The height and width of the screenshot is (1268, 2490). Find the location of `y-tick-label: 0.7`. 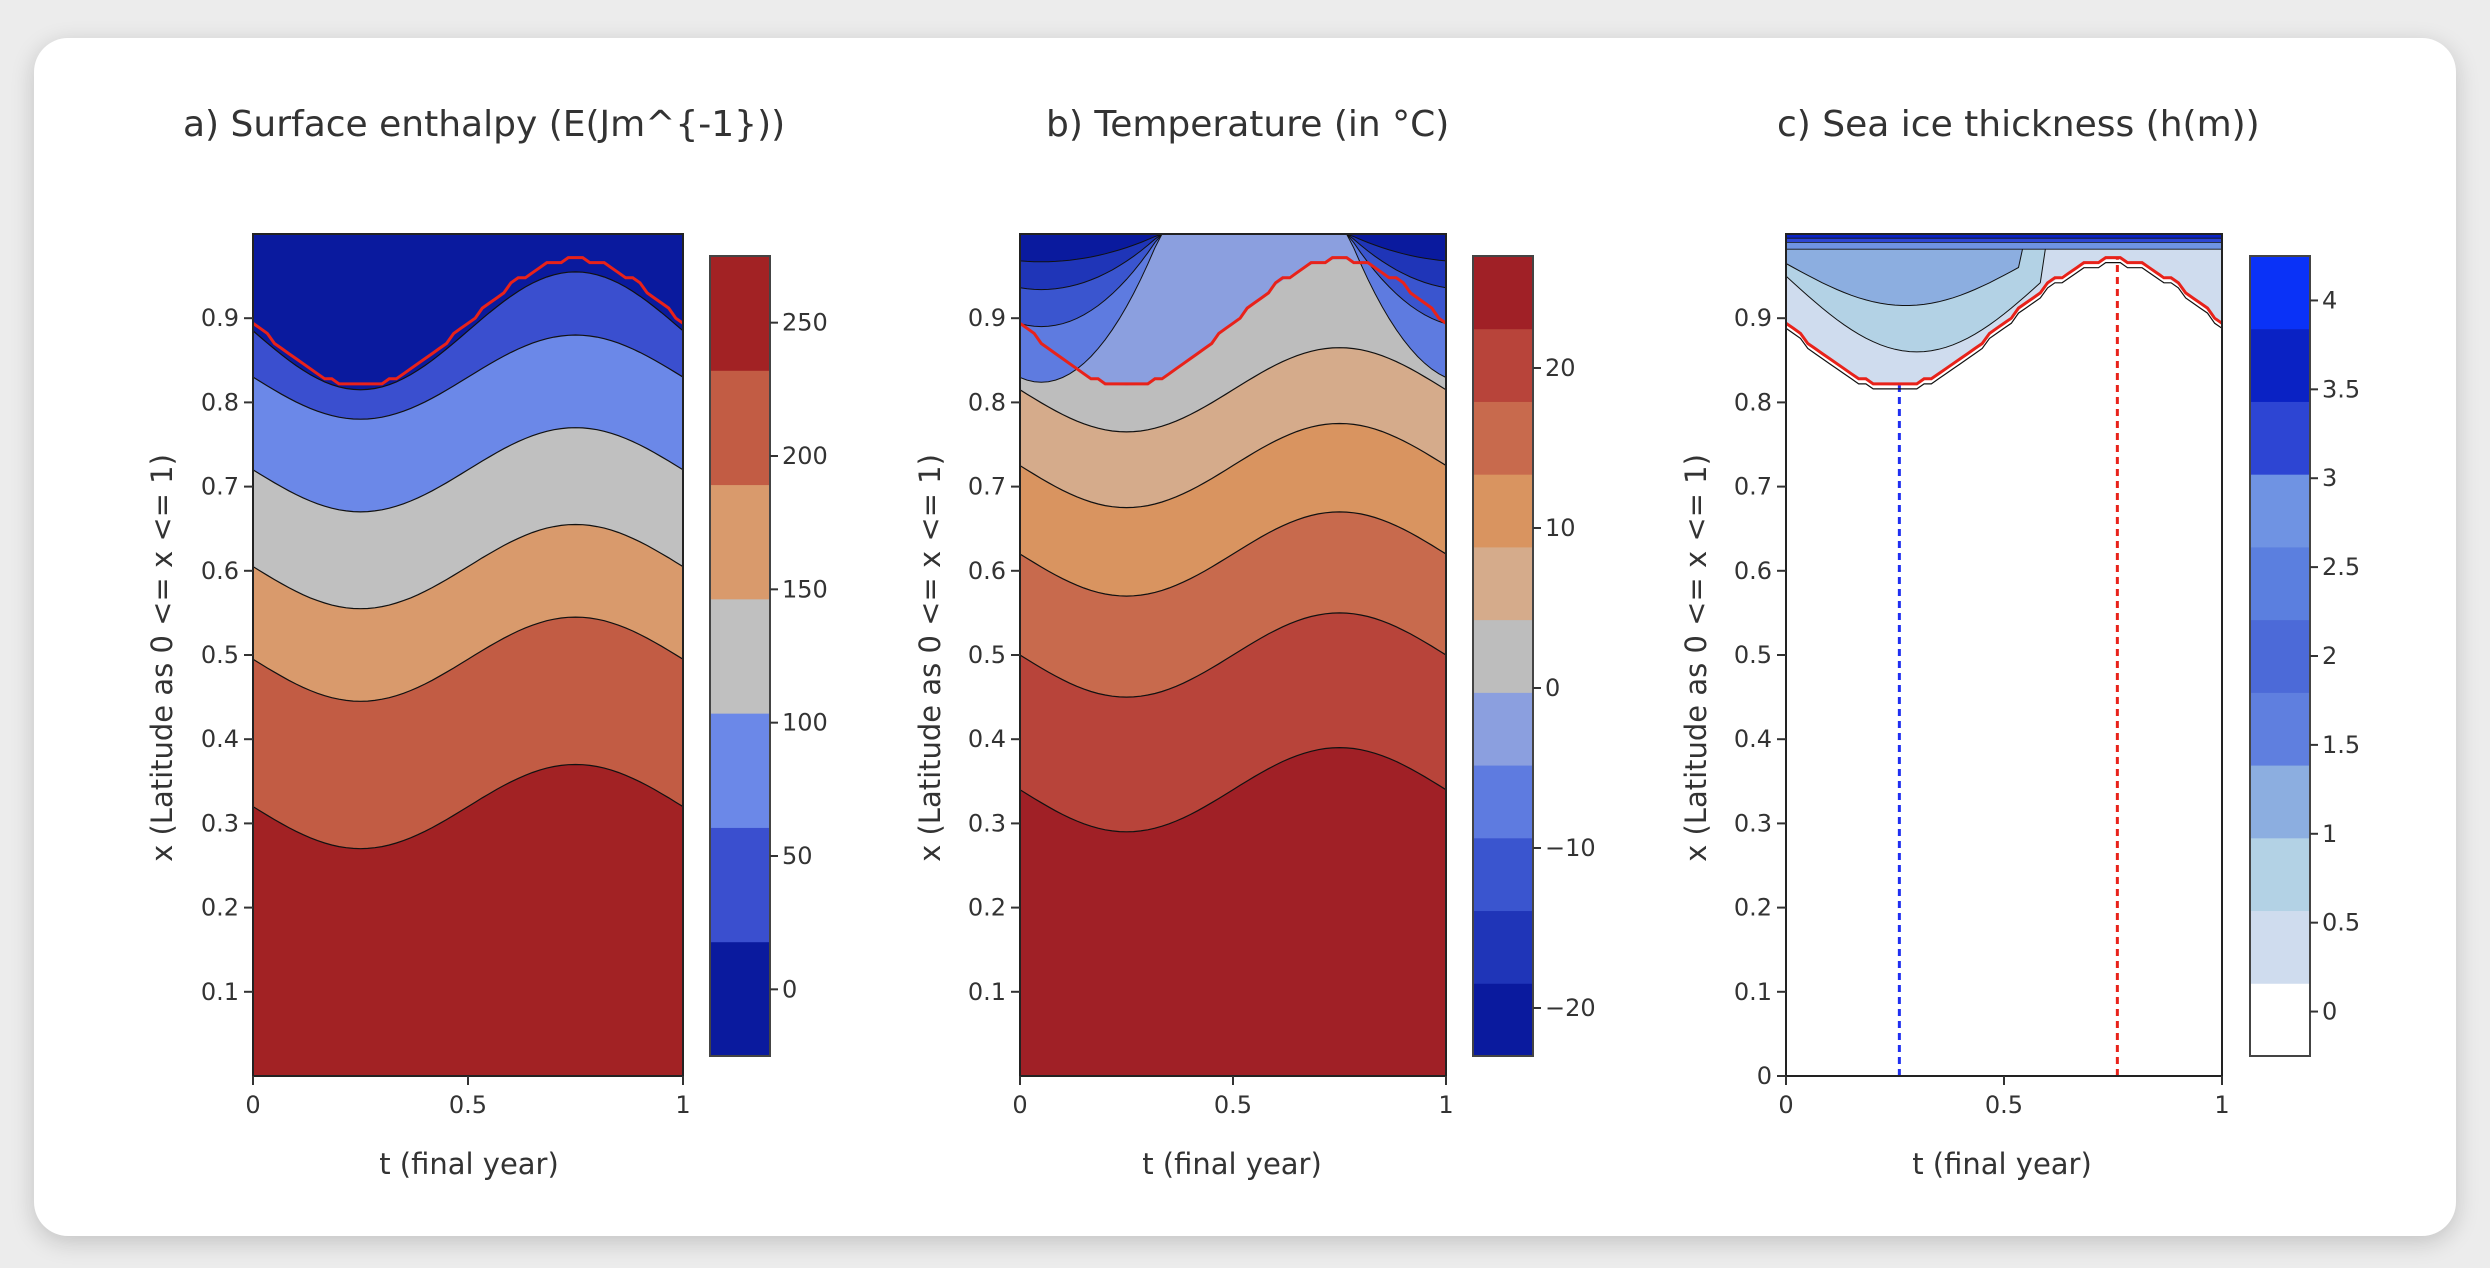

y-tick-label: 0.7 is located at coordinates (220, 487).